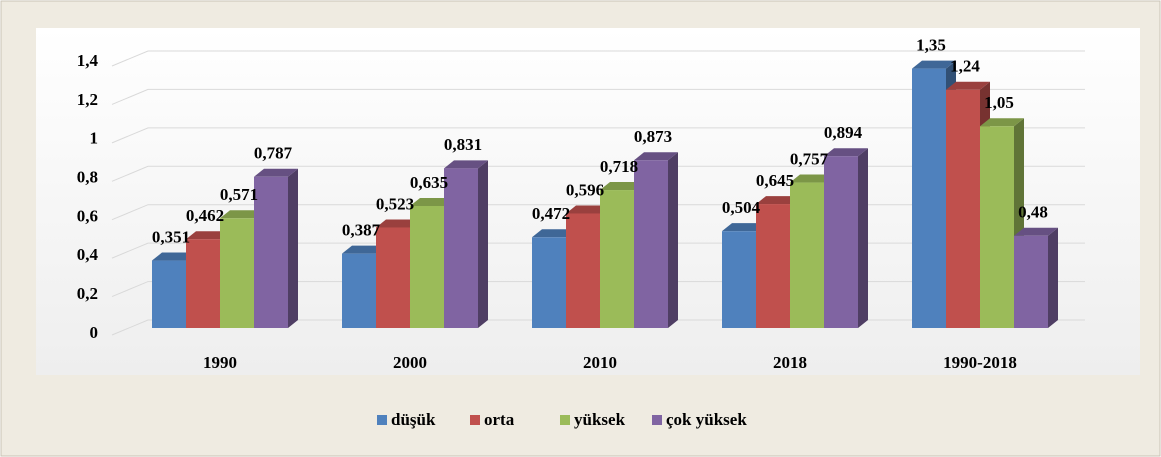  I want to click on y-tick-label: 0,4, so click(88, 254).